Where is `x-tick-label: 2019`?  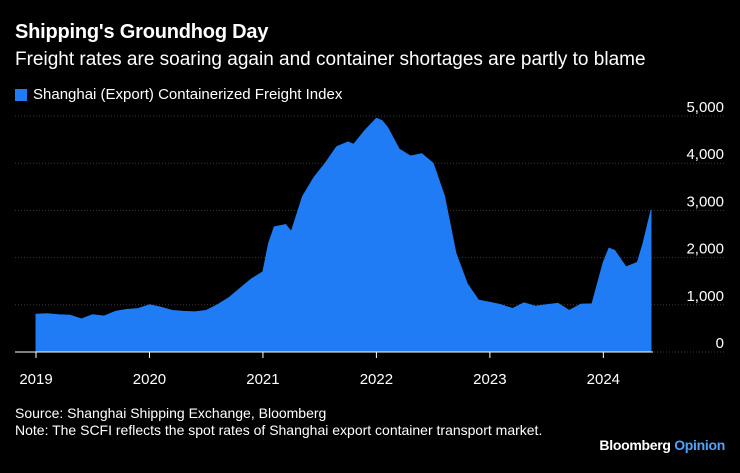
x-tick-label: 2019 is located at coordinates (35, 379).